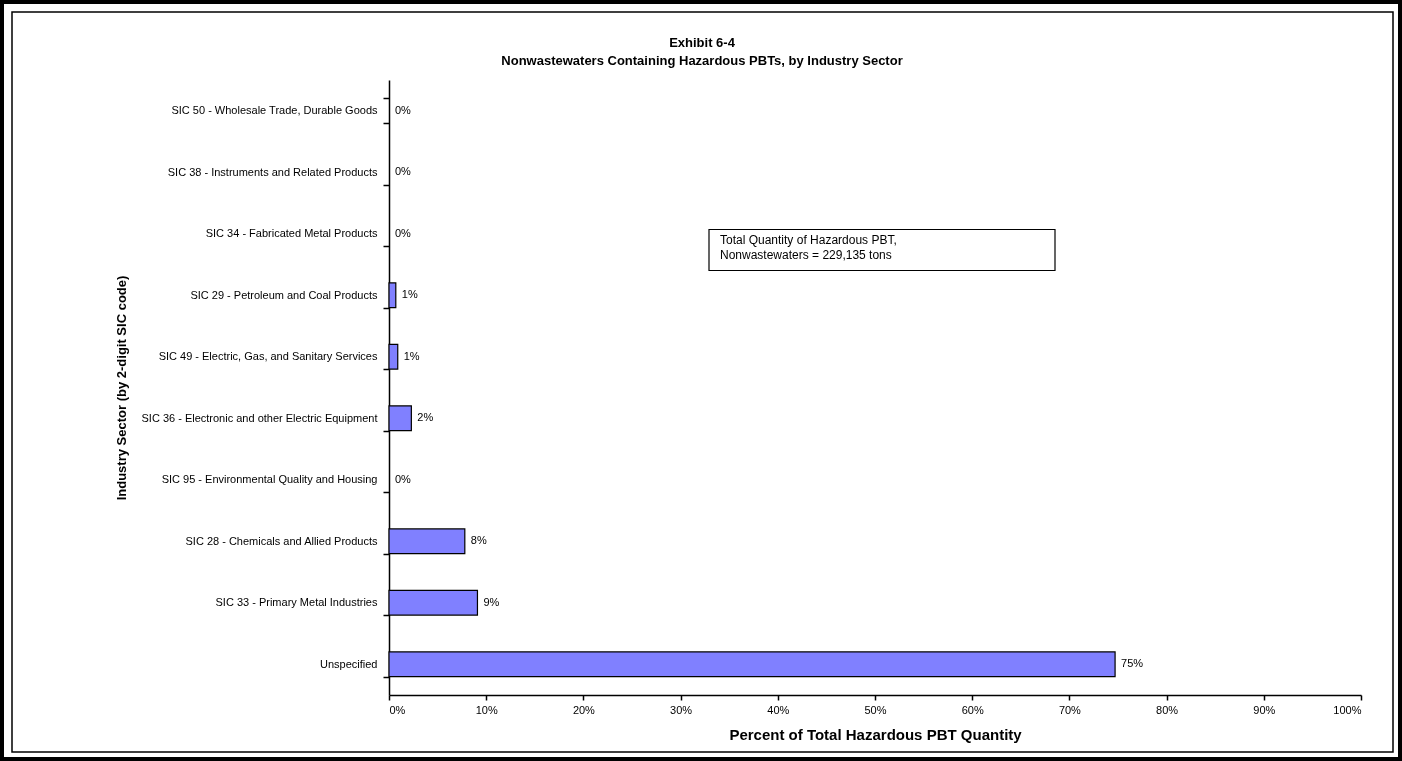  What do you see at coordinates (702, 42) in the screenshot?
I see `chart-title: Exhibit 6-4` at bounding box center [702, 42].